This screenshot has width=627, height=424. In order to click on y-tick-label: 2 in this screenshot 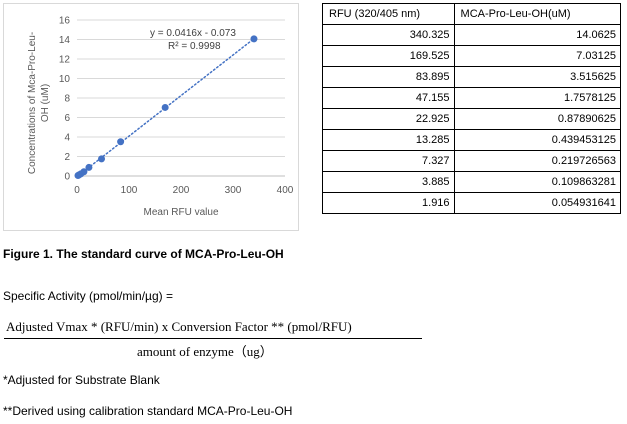, I will do `click(67, 157)`.